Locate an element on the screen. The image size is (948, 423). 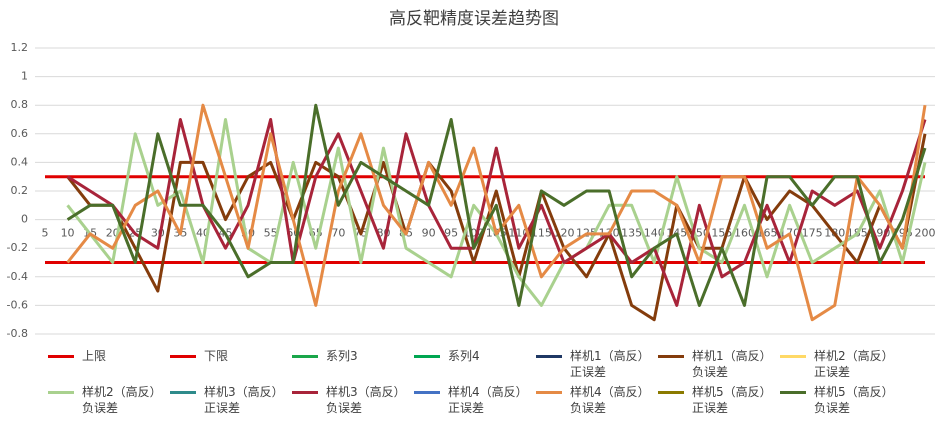
legend-label: 下限 is located at coordinates (216, 356).